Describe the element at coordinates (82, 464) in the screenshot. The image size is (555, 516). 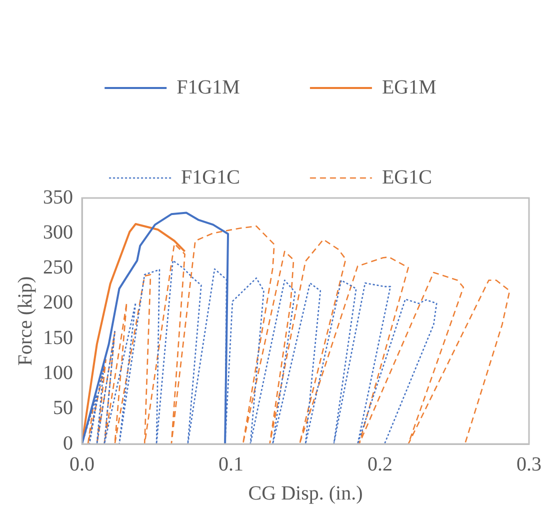
I see `x-tick-label: 0.0` at that location.